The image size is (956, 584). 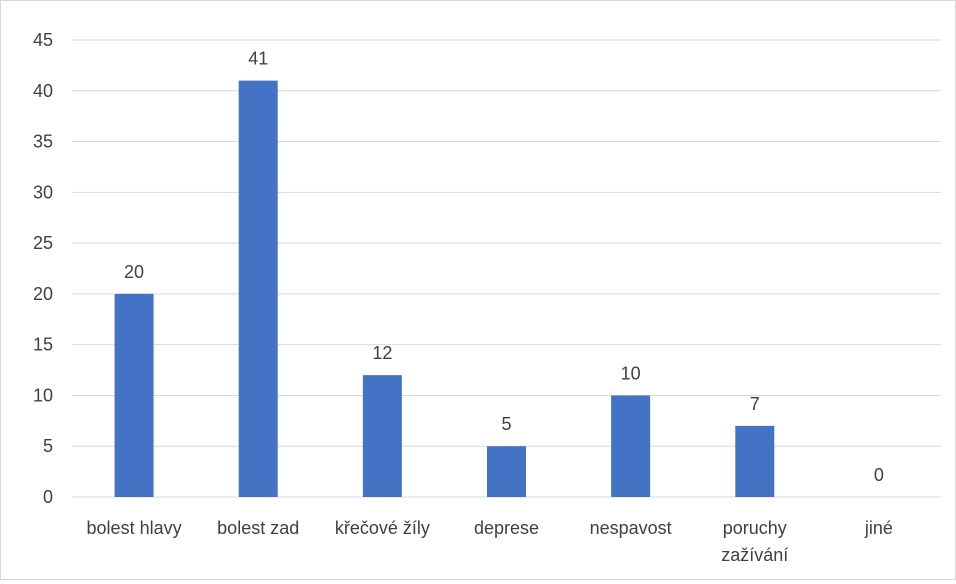 I want to click on x-tick-label-1: bolest zad, so click(x=258, y=528).